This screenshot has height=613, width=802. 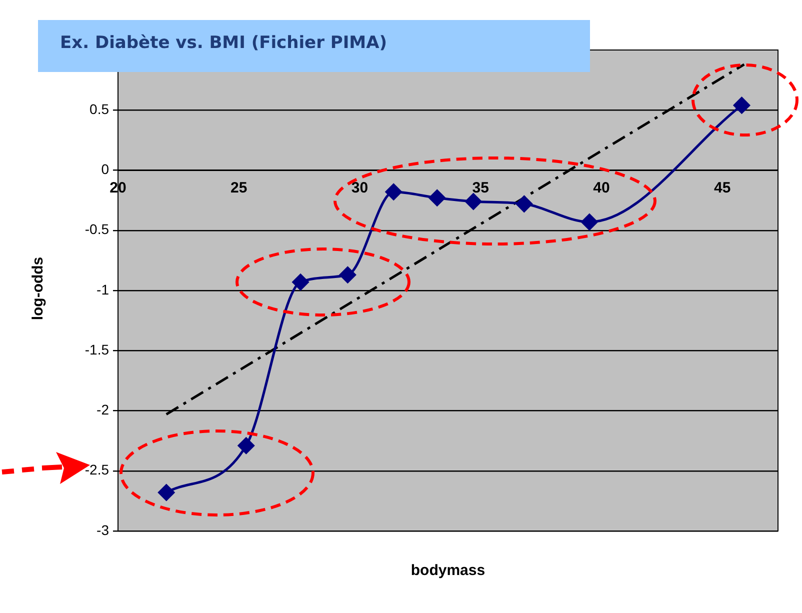 I want to click on chart-title: Ex. Diabète vs. BMI (Fichier PIMA), so click(x=224, y=43).